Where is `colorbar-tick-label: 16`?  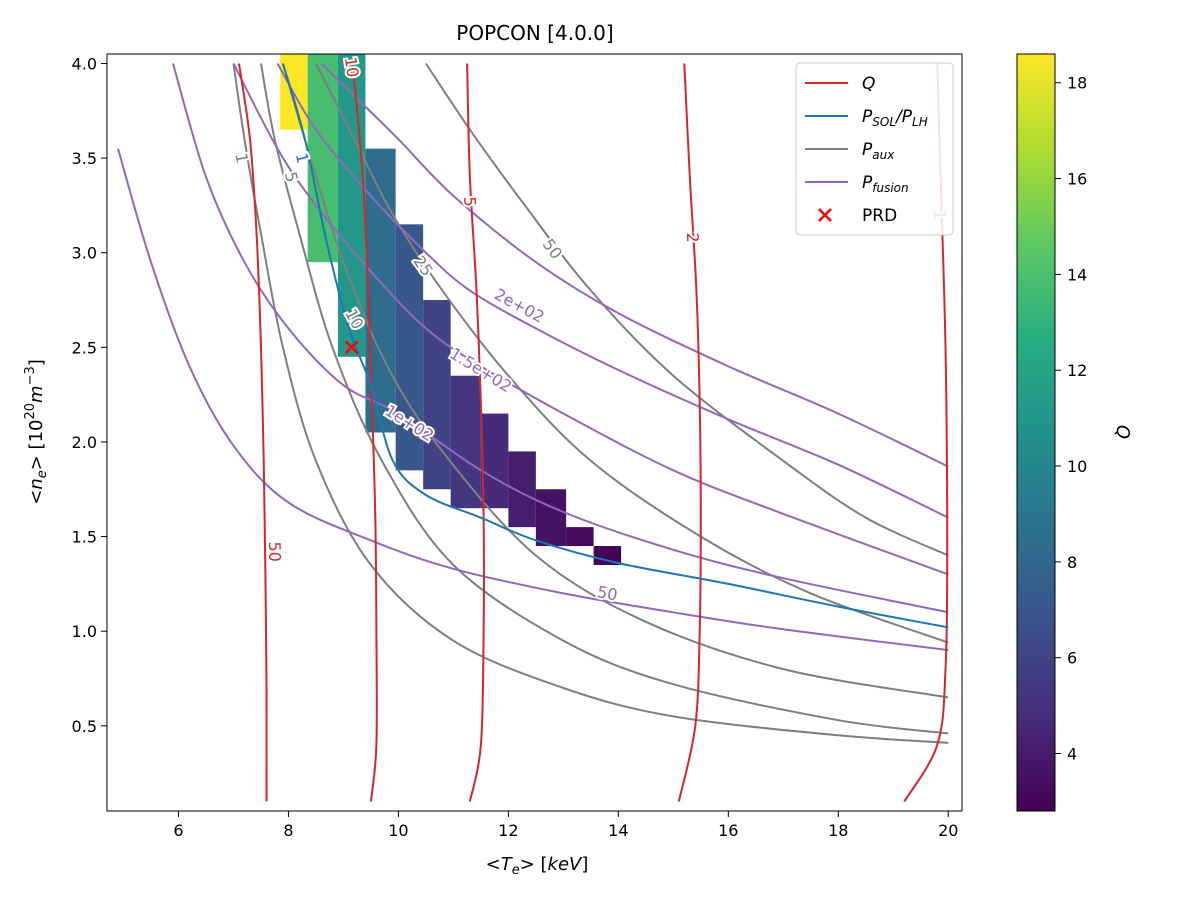 colorbar-tick-label: 16 is located at coordinates (1077, 179).